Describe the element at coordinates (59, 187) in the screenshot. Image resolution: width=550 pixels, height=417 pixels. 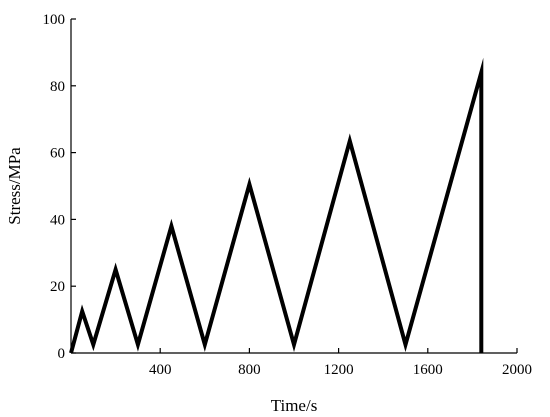
I see `y-ticks: 0 20 40 60 80 100` at that location.